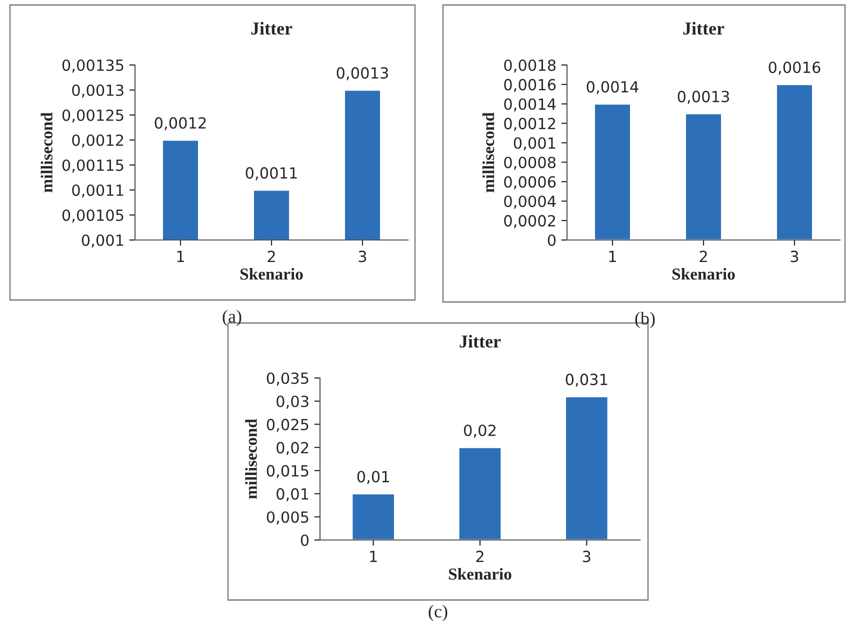 This screenshot has width=850, height=627. I want to click on data-label: 0,0016, so click(794, 68).